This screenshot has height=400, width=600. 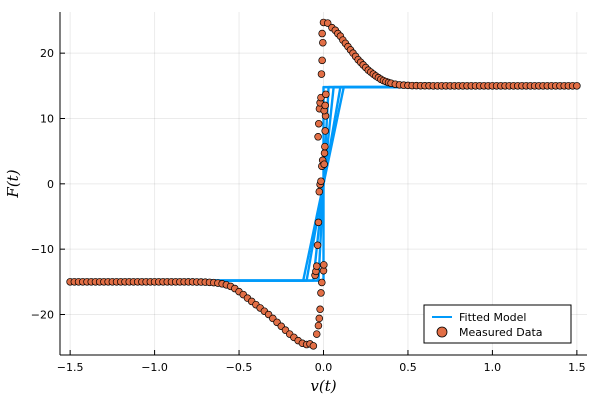 What do you see at coordinates (493, 367) in the screenshot?
I see `x-tick-label: 1.0` at bounding box center [493, 367].